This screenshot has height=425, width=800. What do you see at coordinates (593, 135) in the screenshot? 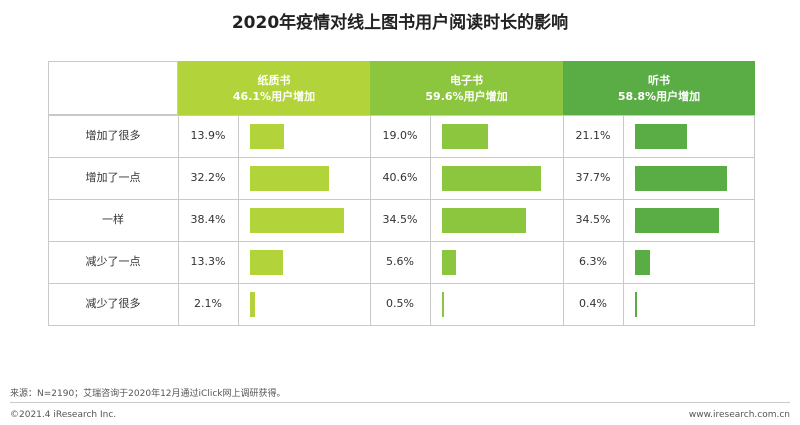
I see `data-label: 21.1%` at bounding box center [593, 135].